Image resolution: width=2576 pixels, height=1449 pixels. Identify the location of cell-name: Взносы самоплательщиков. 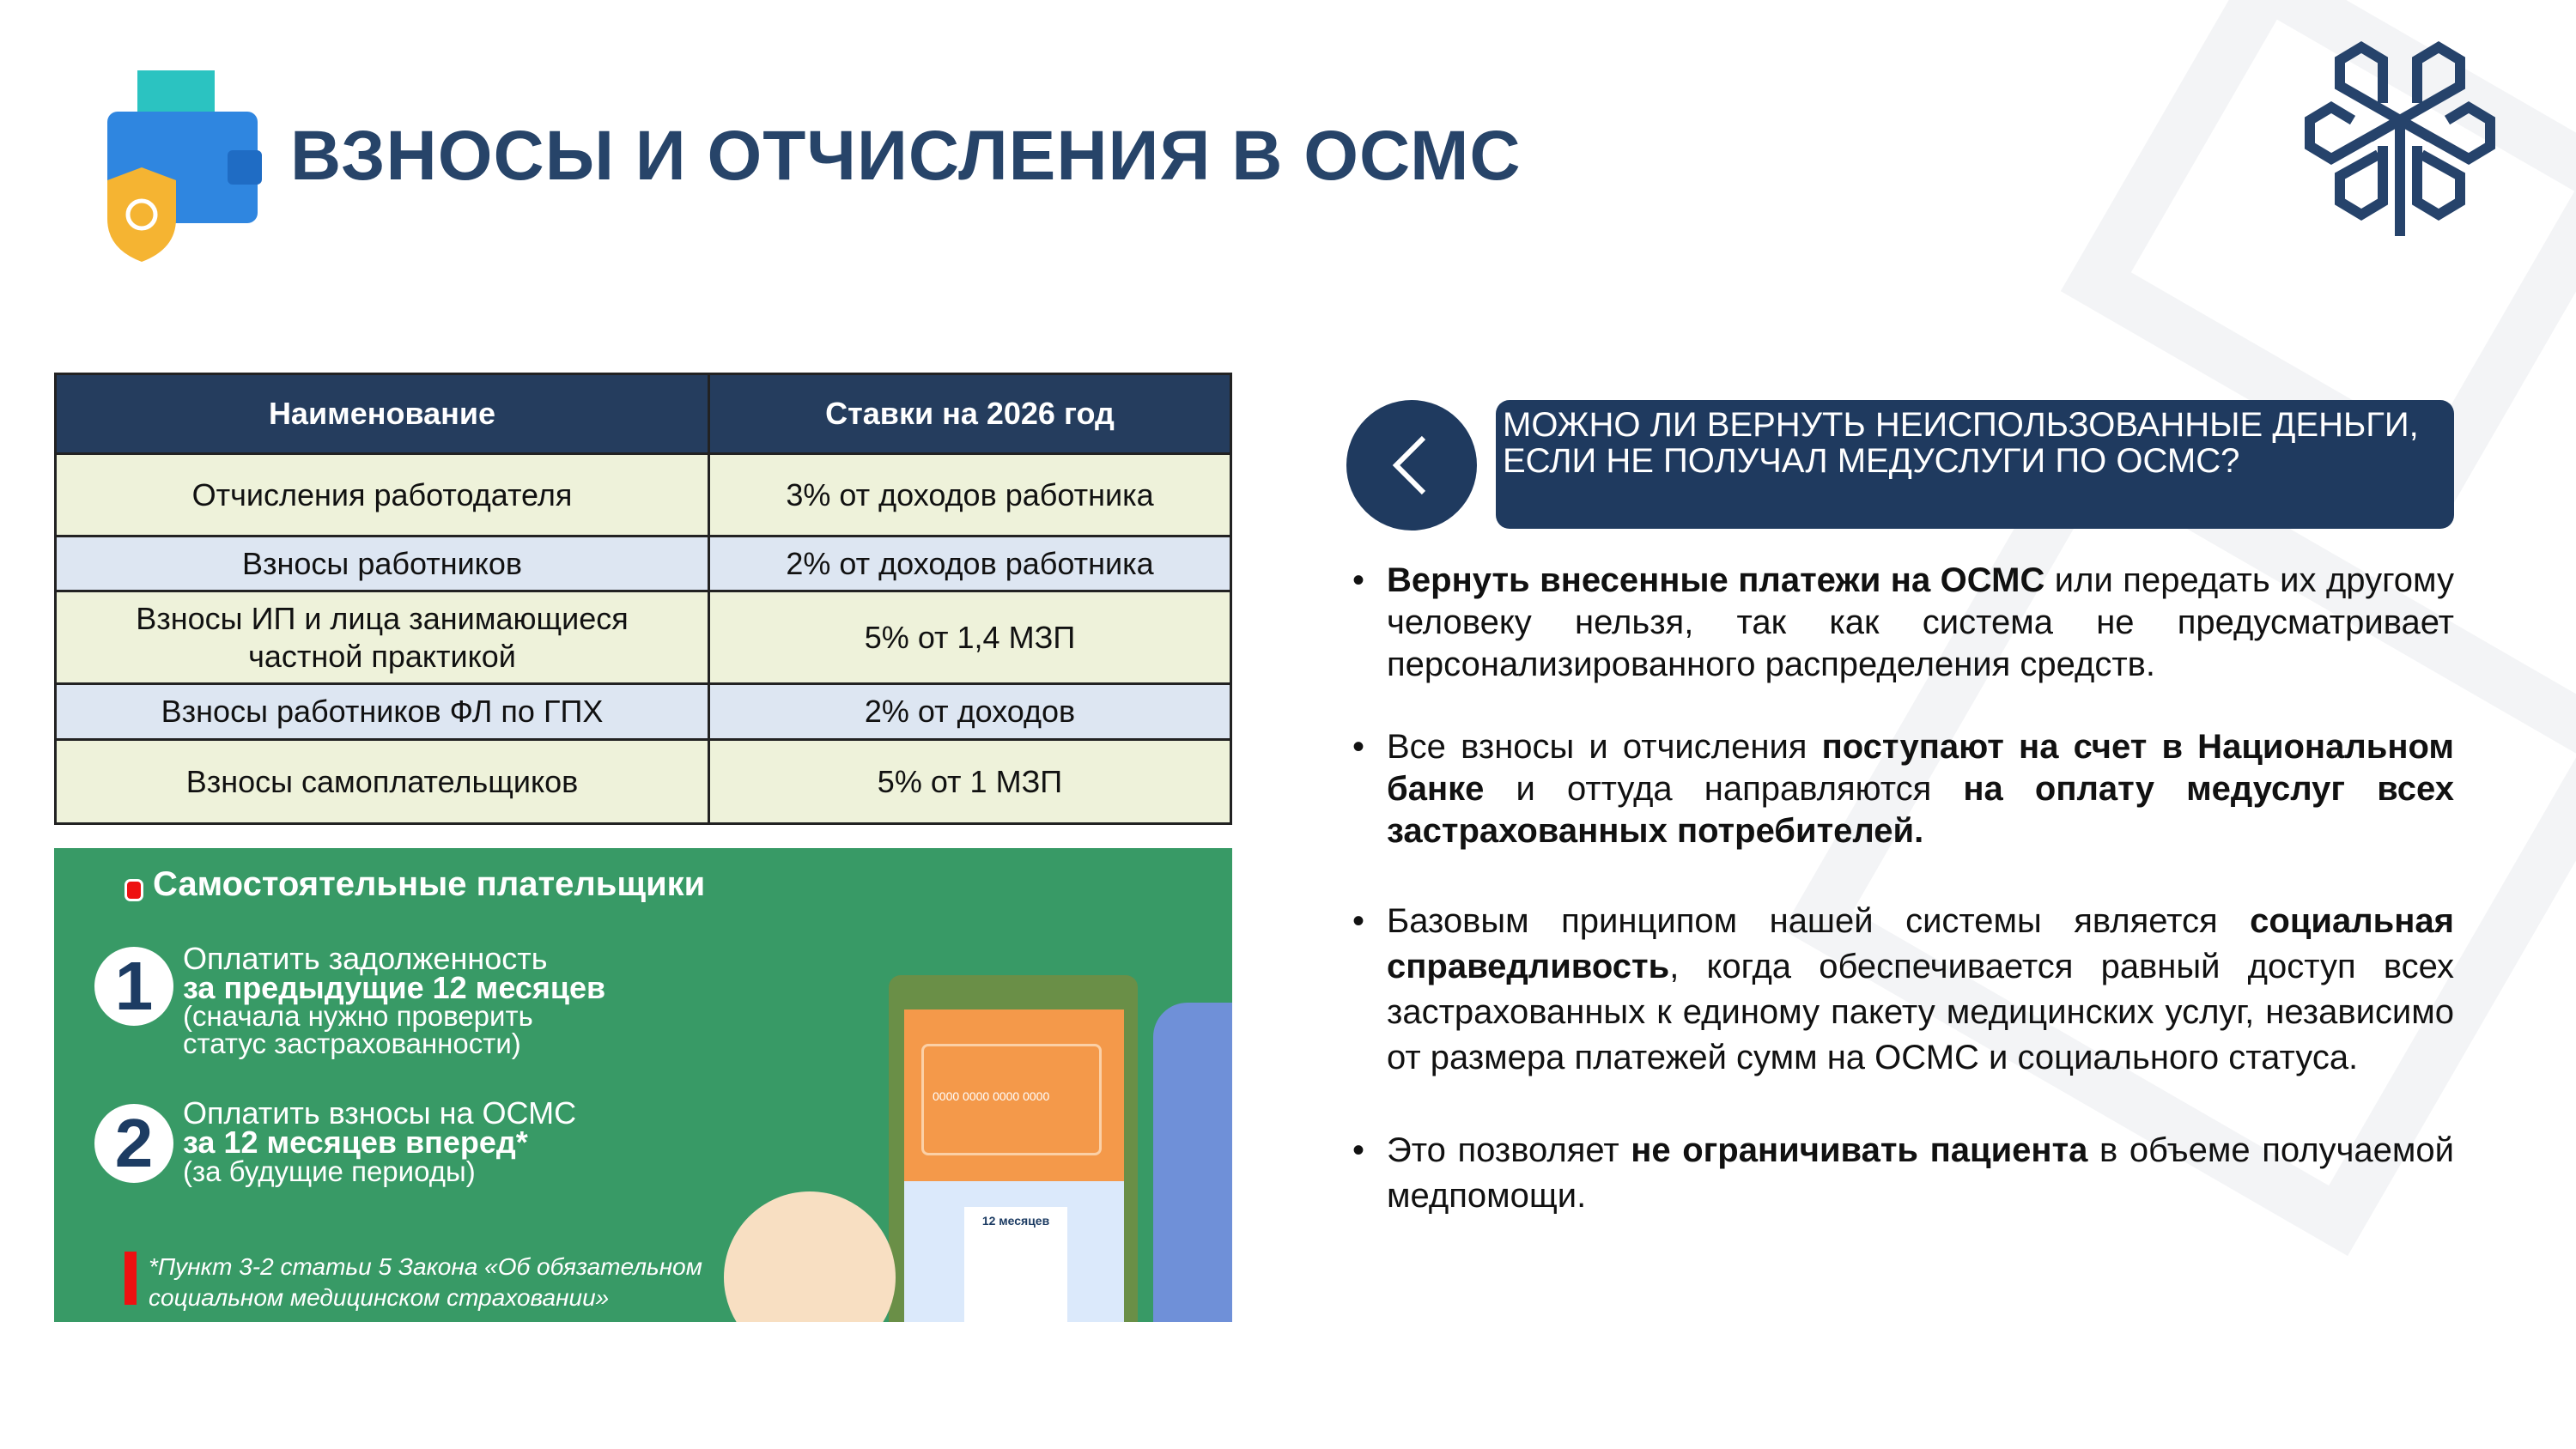
(382, 781).